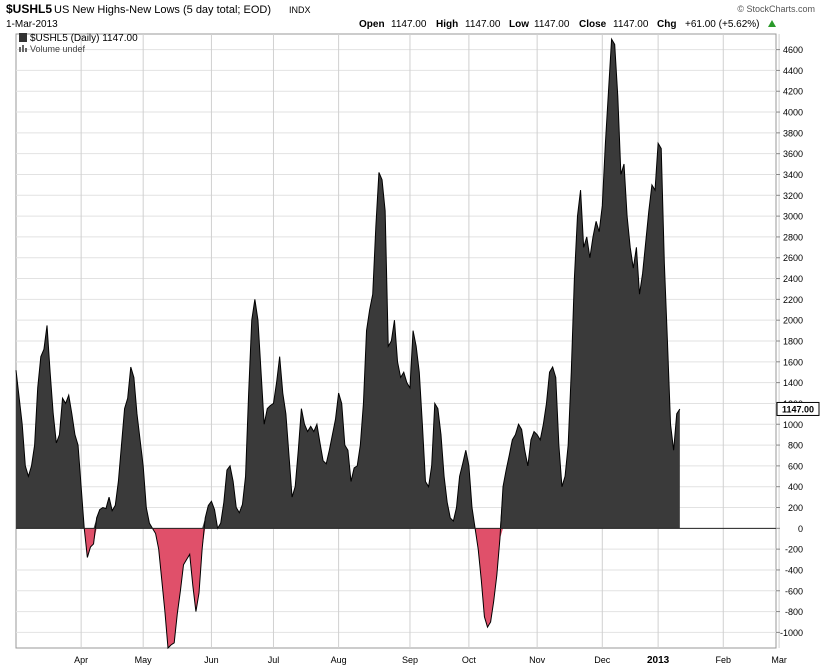  I want to click on chg-label: Chg, so click(666, 24).